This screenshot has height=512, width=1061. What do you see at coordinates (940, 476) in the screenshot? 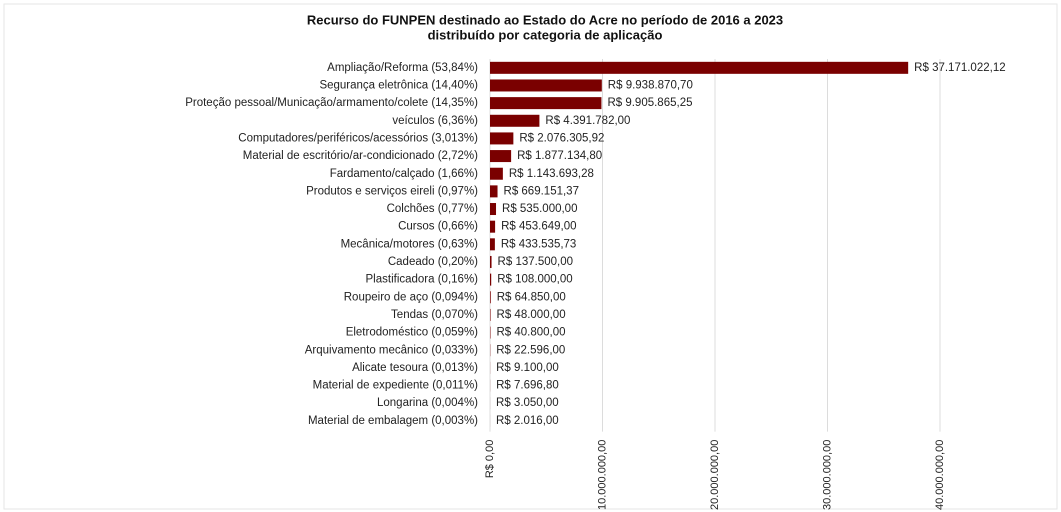
I see `x-tick-label: R$ 40.000.000,00` at bounding box center [940, 476].